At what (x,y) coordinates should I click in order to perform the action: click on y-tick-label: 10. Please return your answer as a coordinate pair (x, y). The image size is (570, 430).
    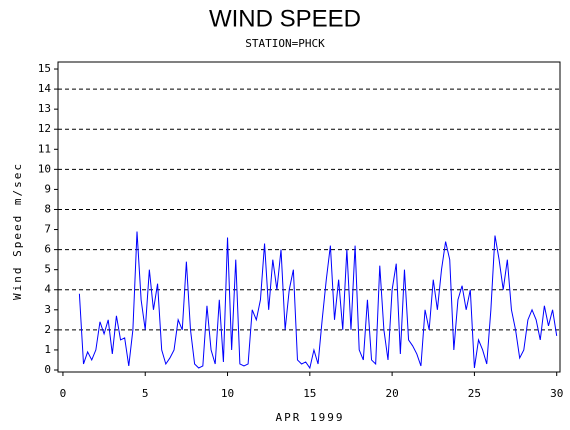
    Looking at the image, I should click on (44, 168).